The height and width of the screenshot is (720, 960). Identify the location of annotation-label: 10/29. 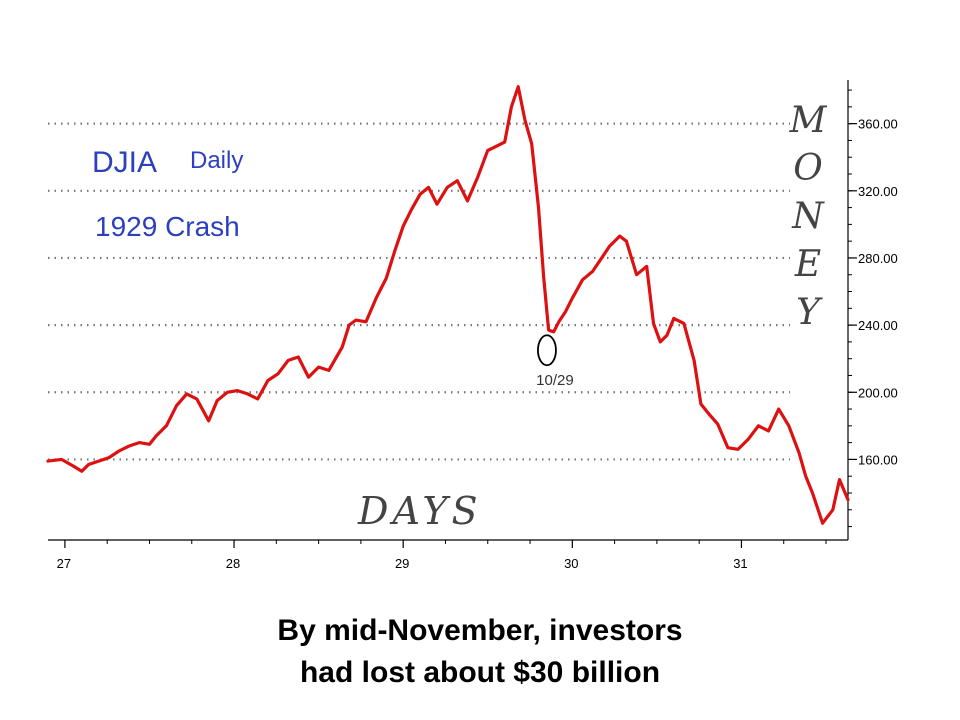
(555, 380).